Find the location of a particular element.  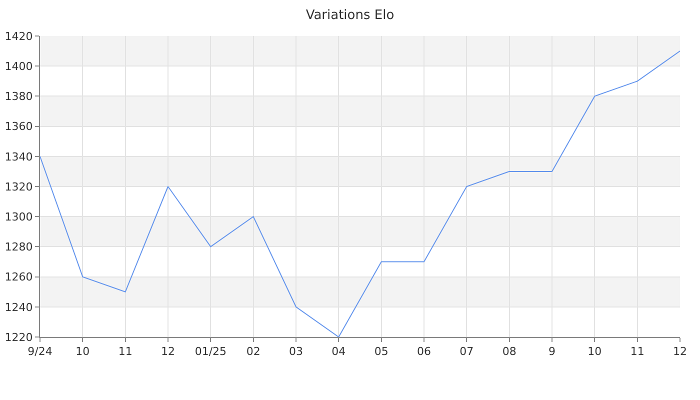

x-tick-label: 9/24 is located at coordinates (40, 351).